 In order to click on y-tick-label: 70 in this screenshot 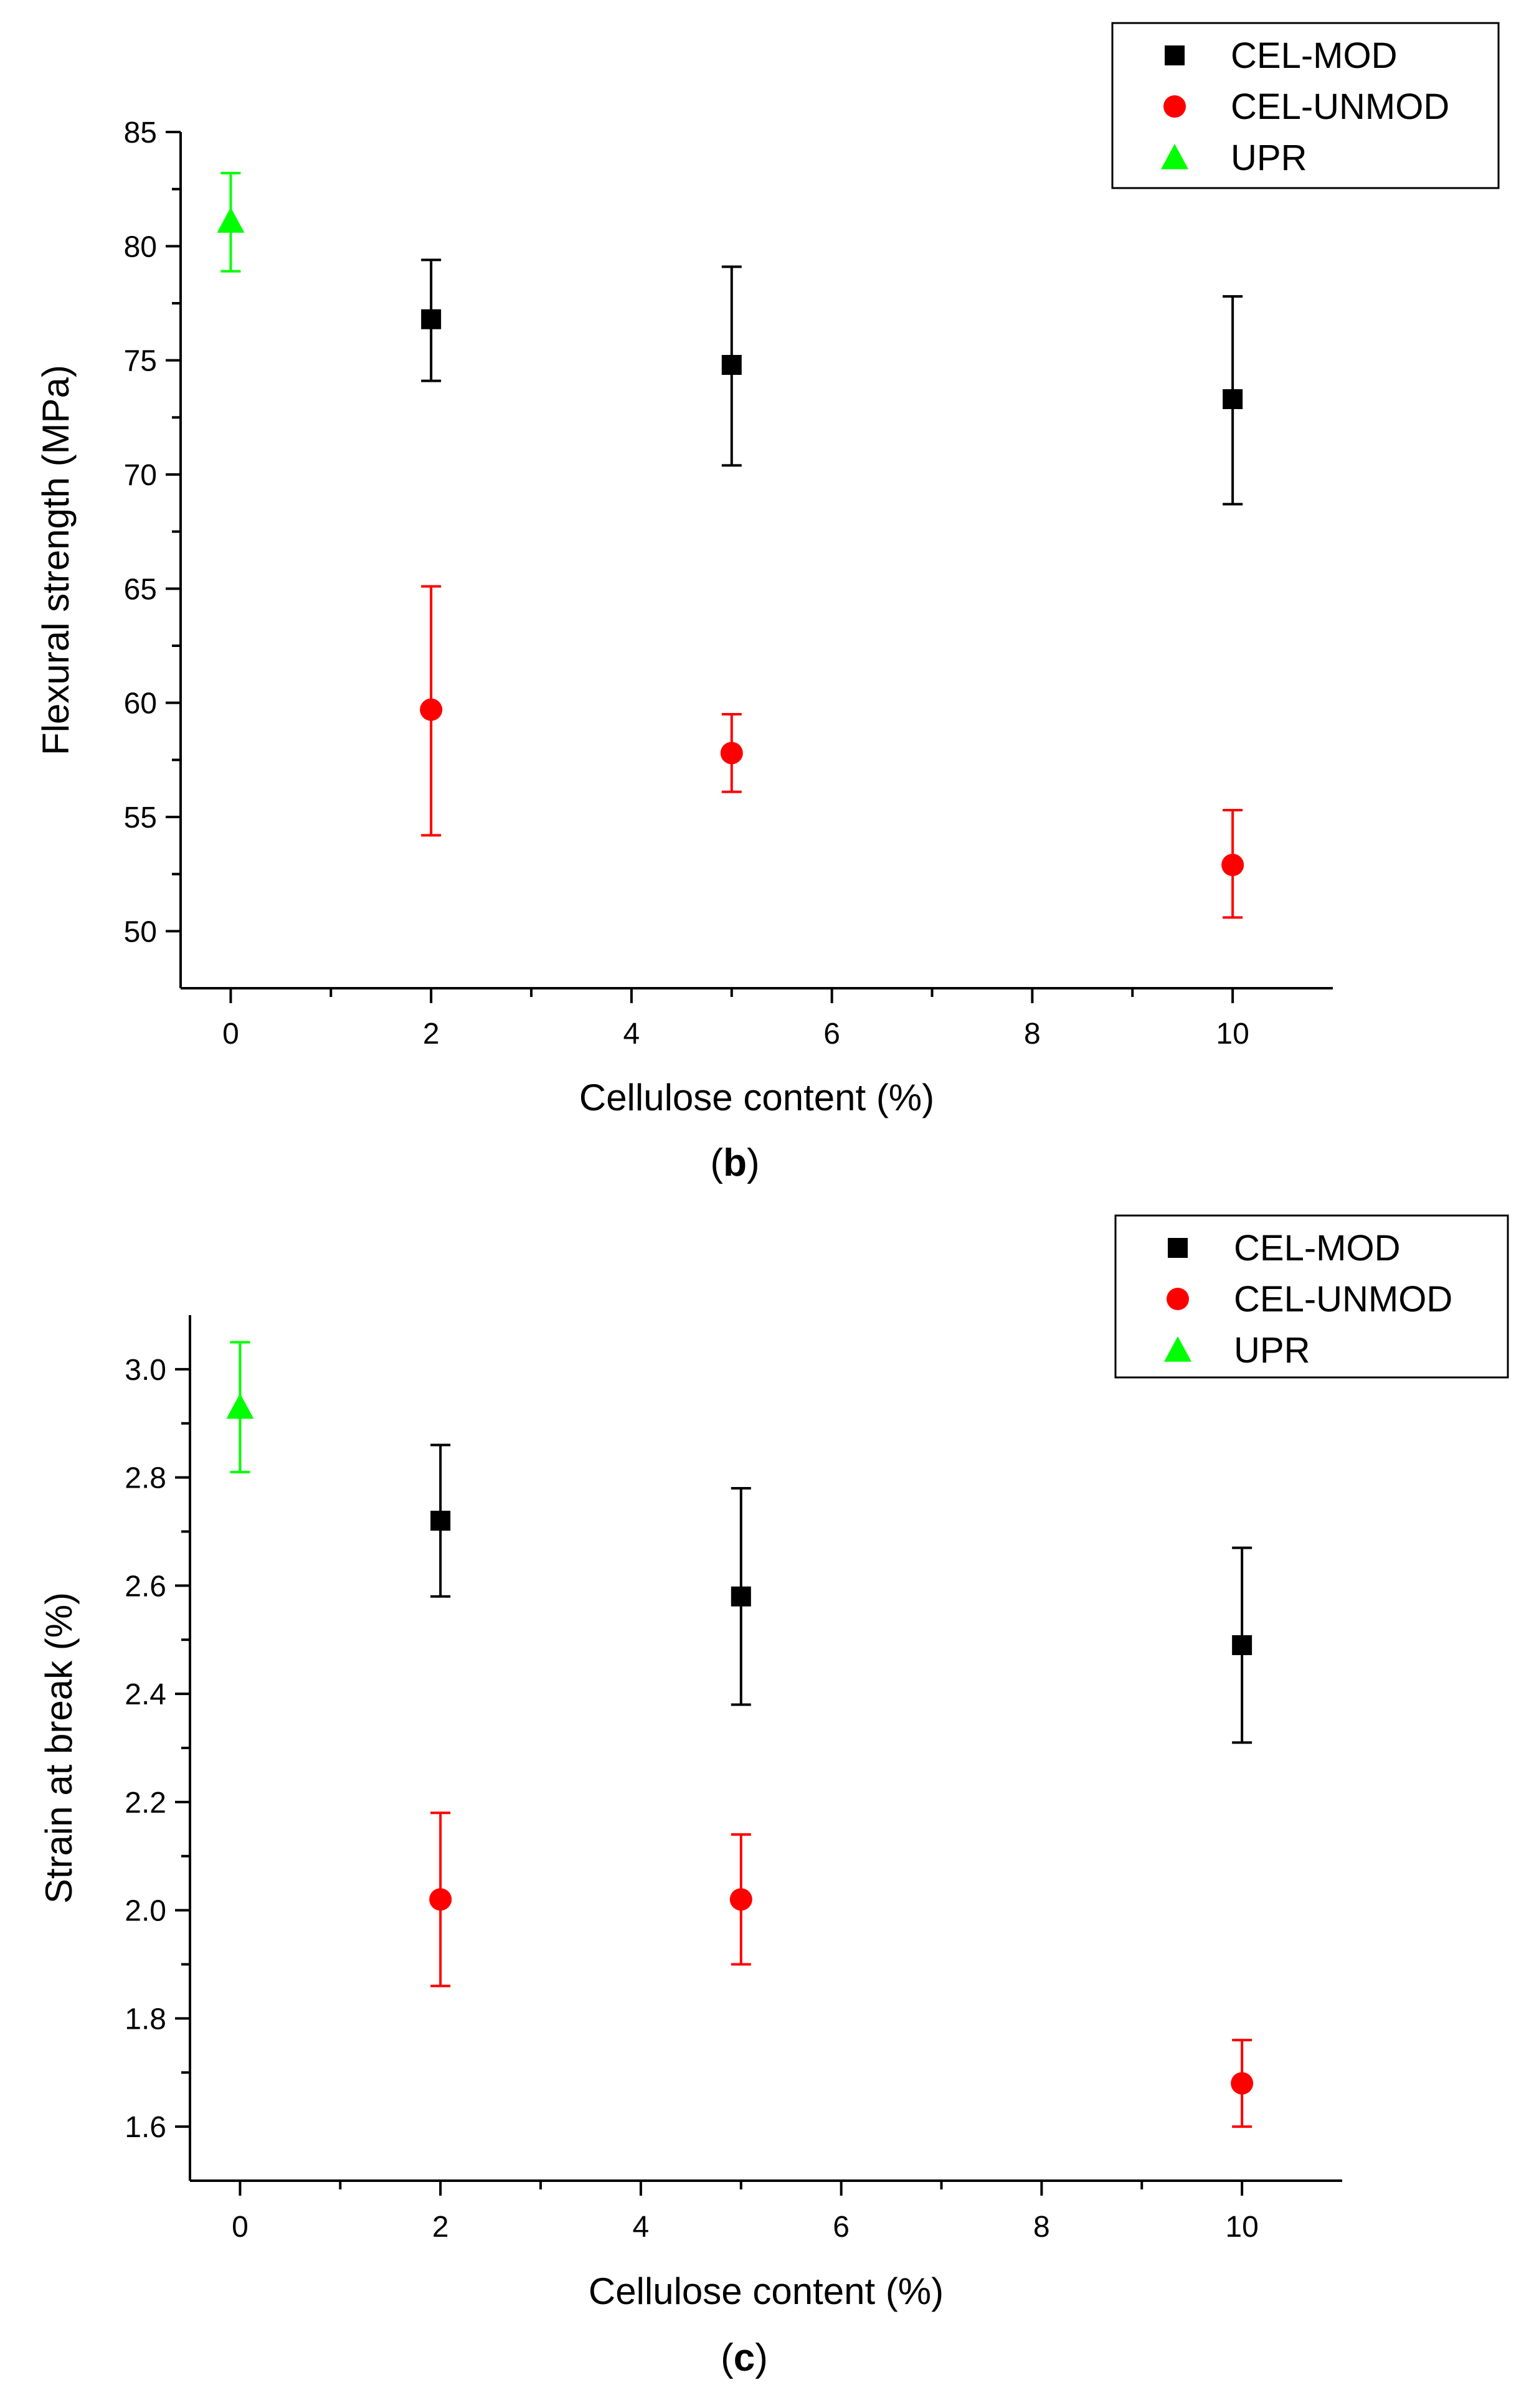, I will do `click(140, 475)`.